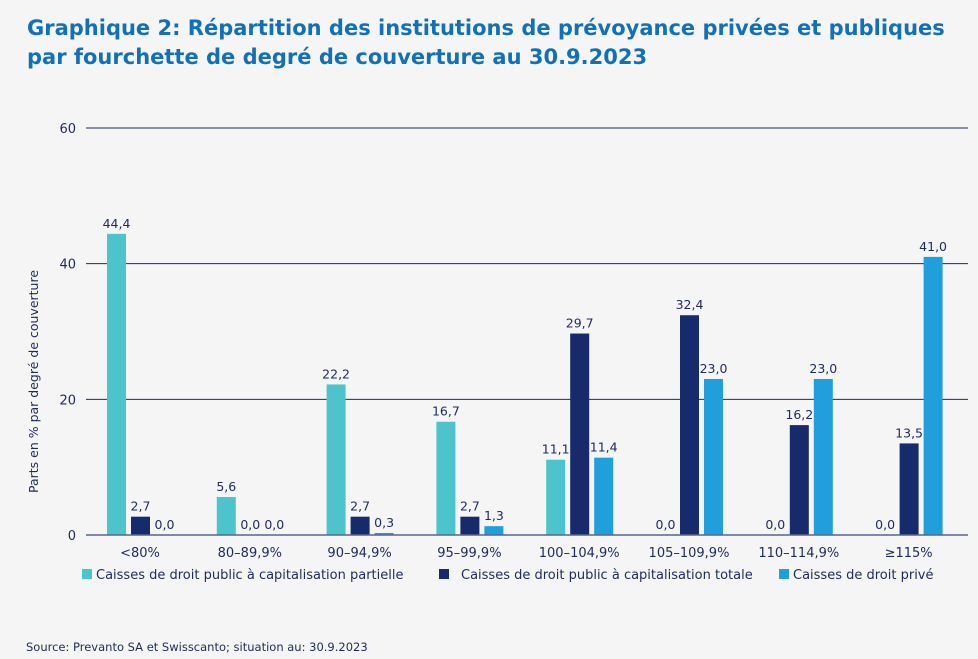 The width and height of the screenshot is (978, 659). Describe the element at coordinates (140, 553) in the screenshot. I see `x-tick-label: <80%` at that location.